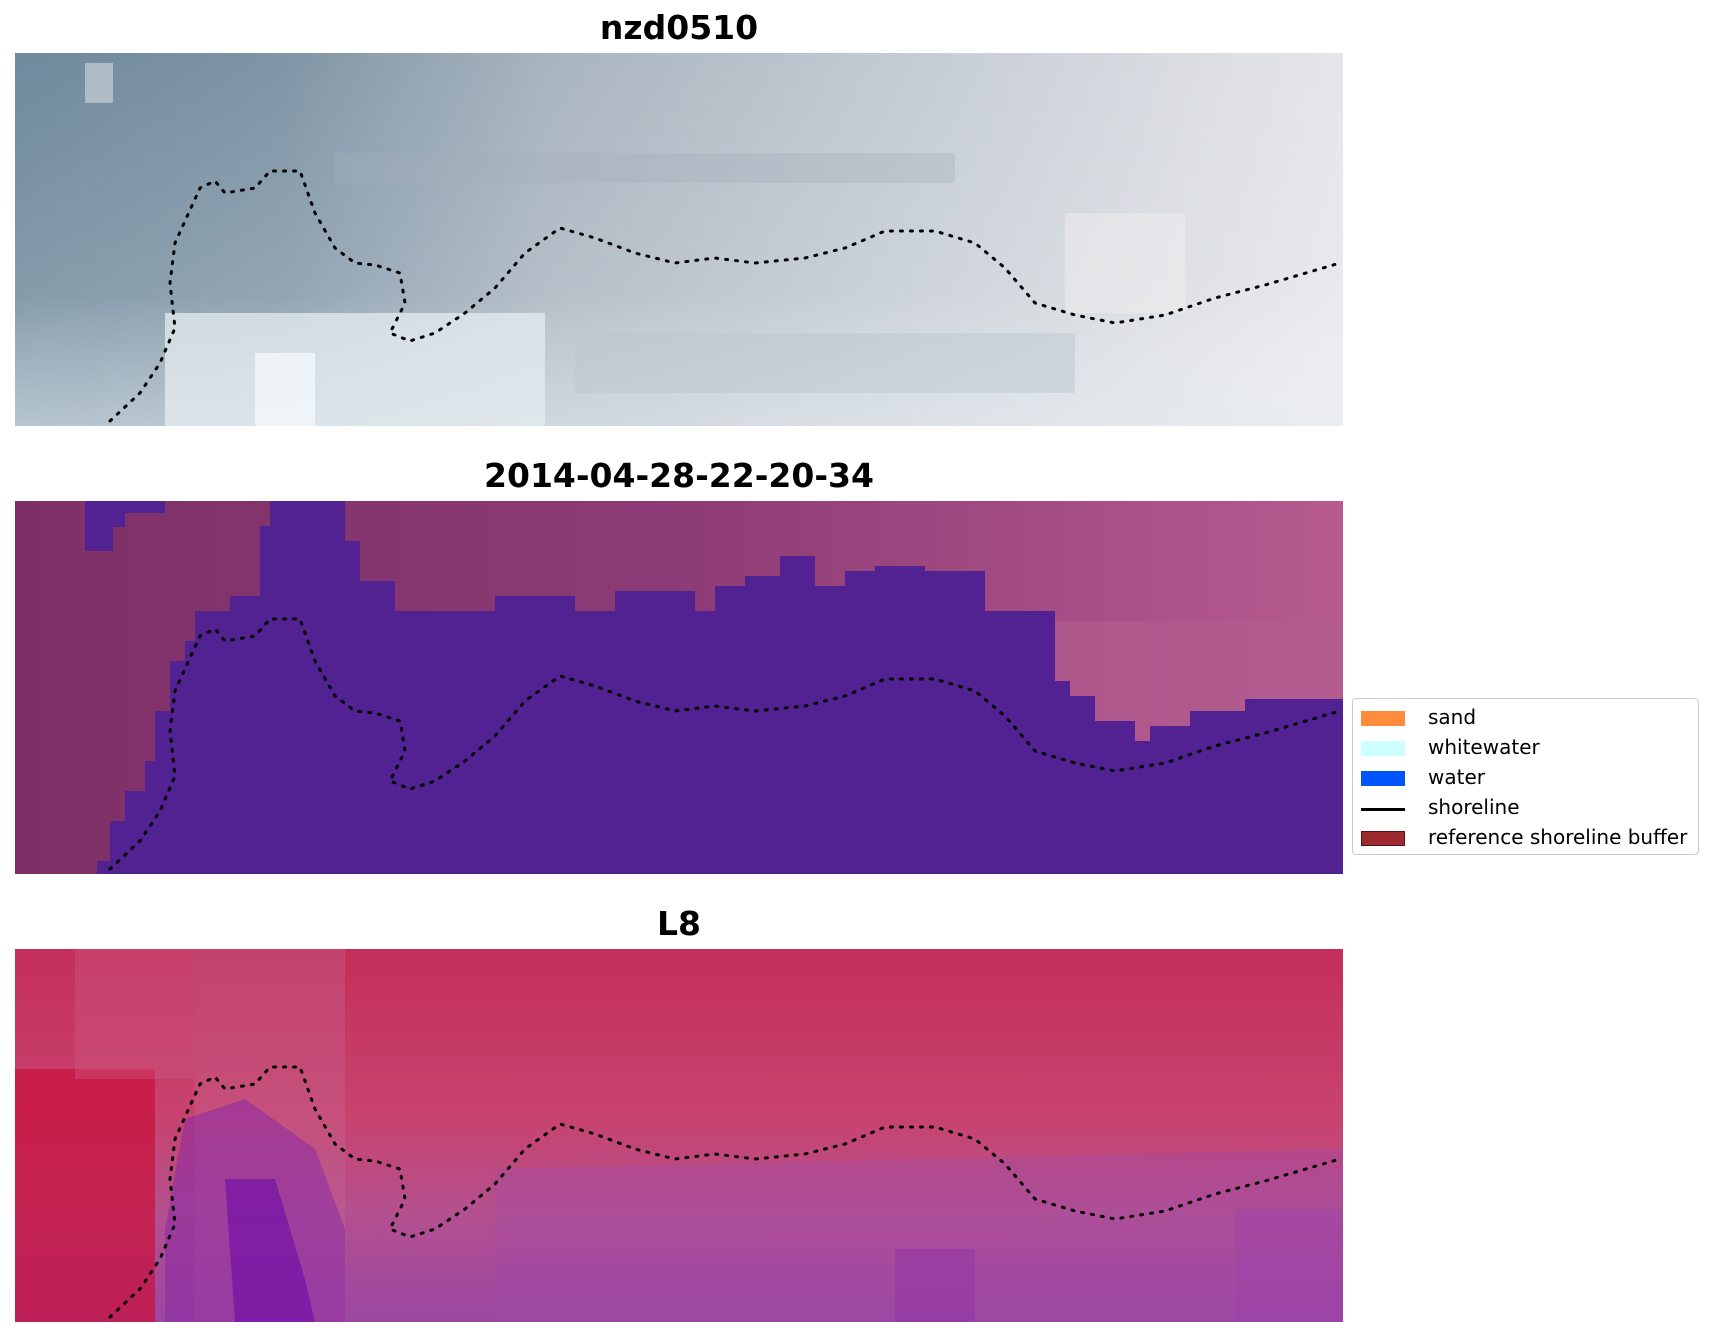  Describe the element at coordinates (1484, 747) in the screenshot. I see `legend-label: whitewater` at that location.